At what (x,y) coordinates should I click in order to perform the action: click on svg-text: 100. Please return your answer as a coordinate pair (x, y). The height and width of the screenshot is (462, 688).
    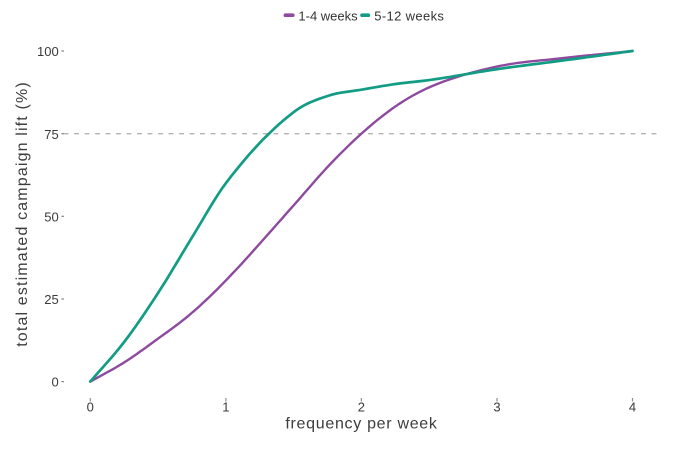
    Looking at the image, I should click on (48, 51).